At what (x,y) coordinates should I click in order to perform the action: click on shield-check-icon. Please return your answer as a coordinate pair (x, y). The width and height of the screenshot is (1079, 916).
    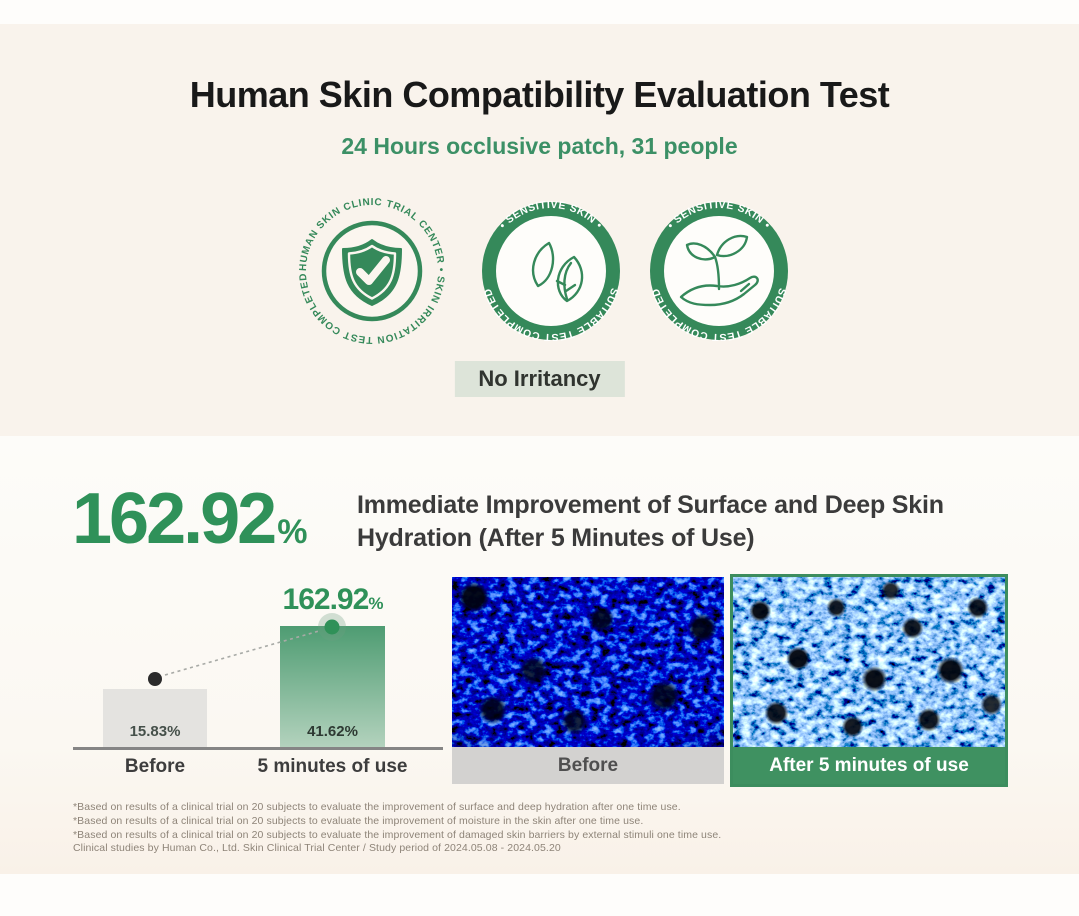
    Looking at the image, I should click on (371, 272).